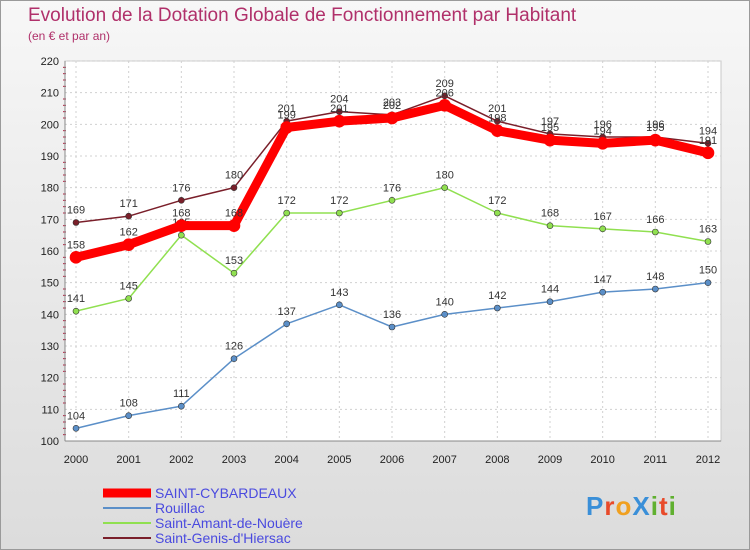  What do you see at coordinates (444, 84) in the screenshot?
I see `data-label: 209` at bounding box center [444, 84].